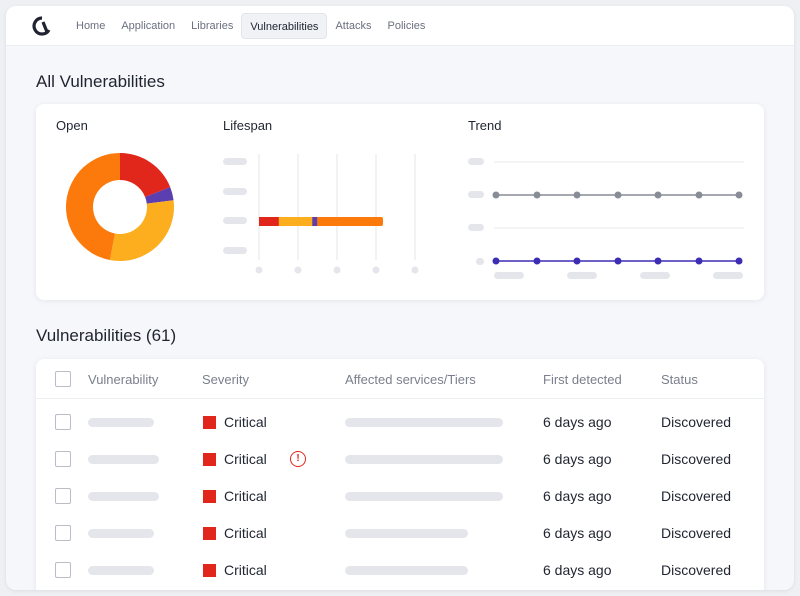 The width and height of the screenshot is (800, 596). I want to click on tab-home: Home, so click(91, 26).